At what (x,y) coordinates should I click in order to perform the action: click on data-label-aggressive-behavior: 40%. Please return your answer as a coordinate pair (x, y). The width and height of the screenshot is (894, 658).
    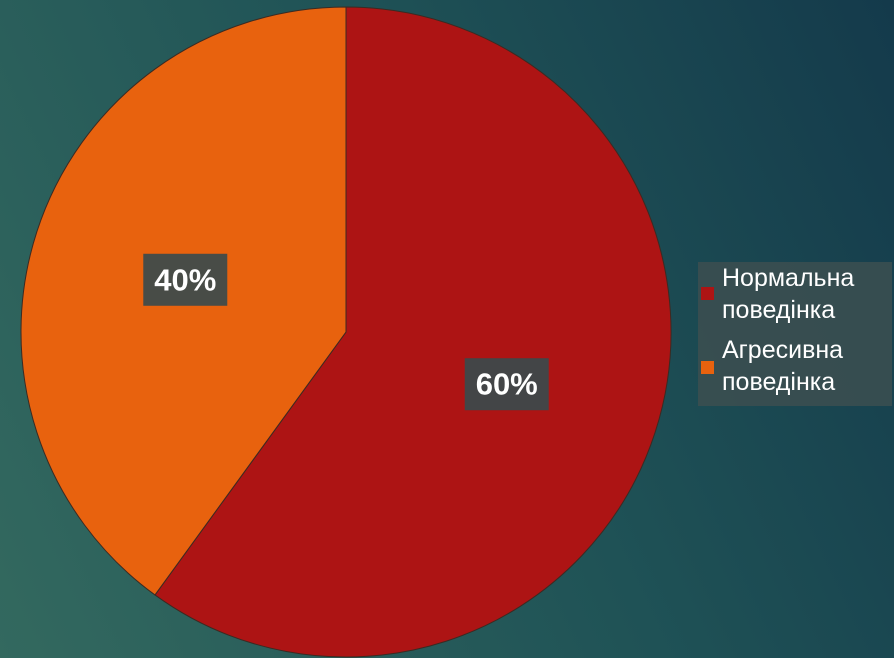
    Looking at the image, I should click on (185, 279).